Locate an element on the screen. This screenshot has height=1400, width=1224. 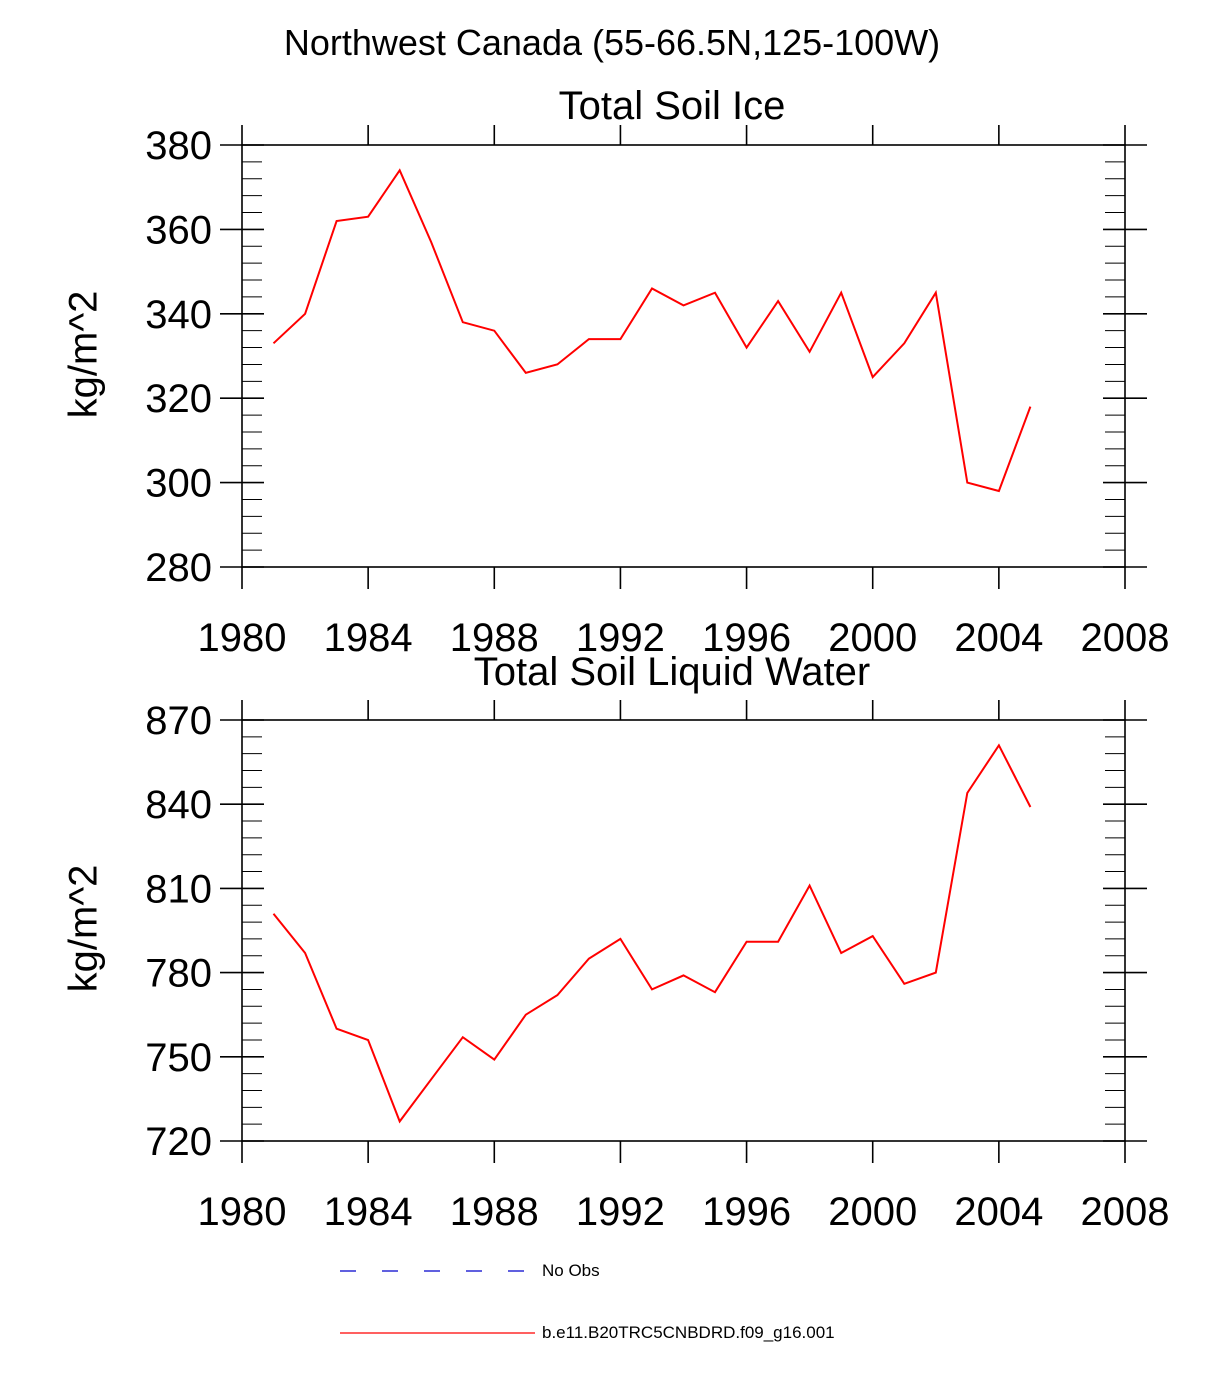
y-tick-label: 360 is located at coordinates (178, 230).